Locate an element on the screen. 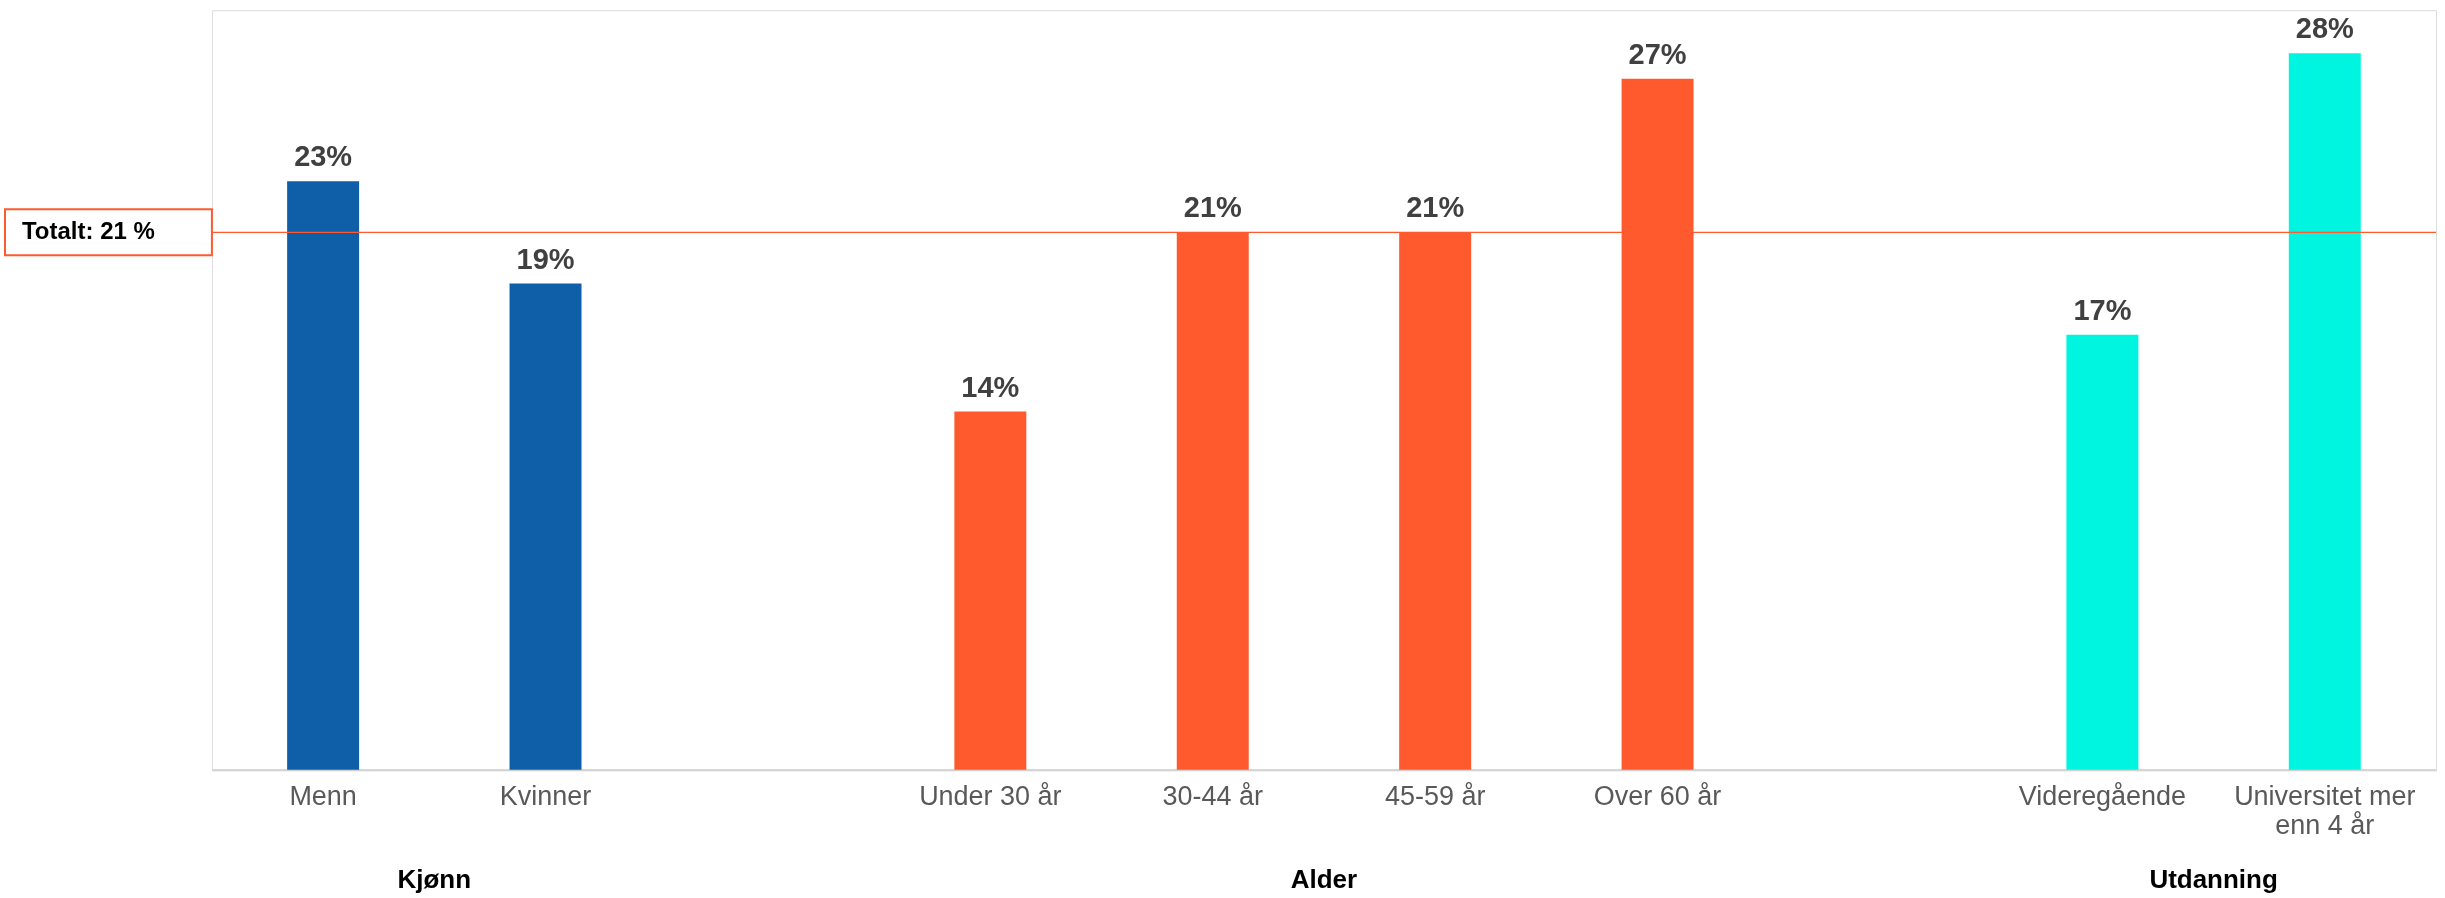 This screenshot has width=2445, height=898. x-tick-label: Universitet mer enn 4 år is located at coordinates (2325, 811).